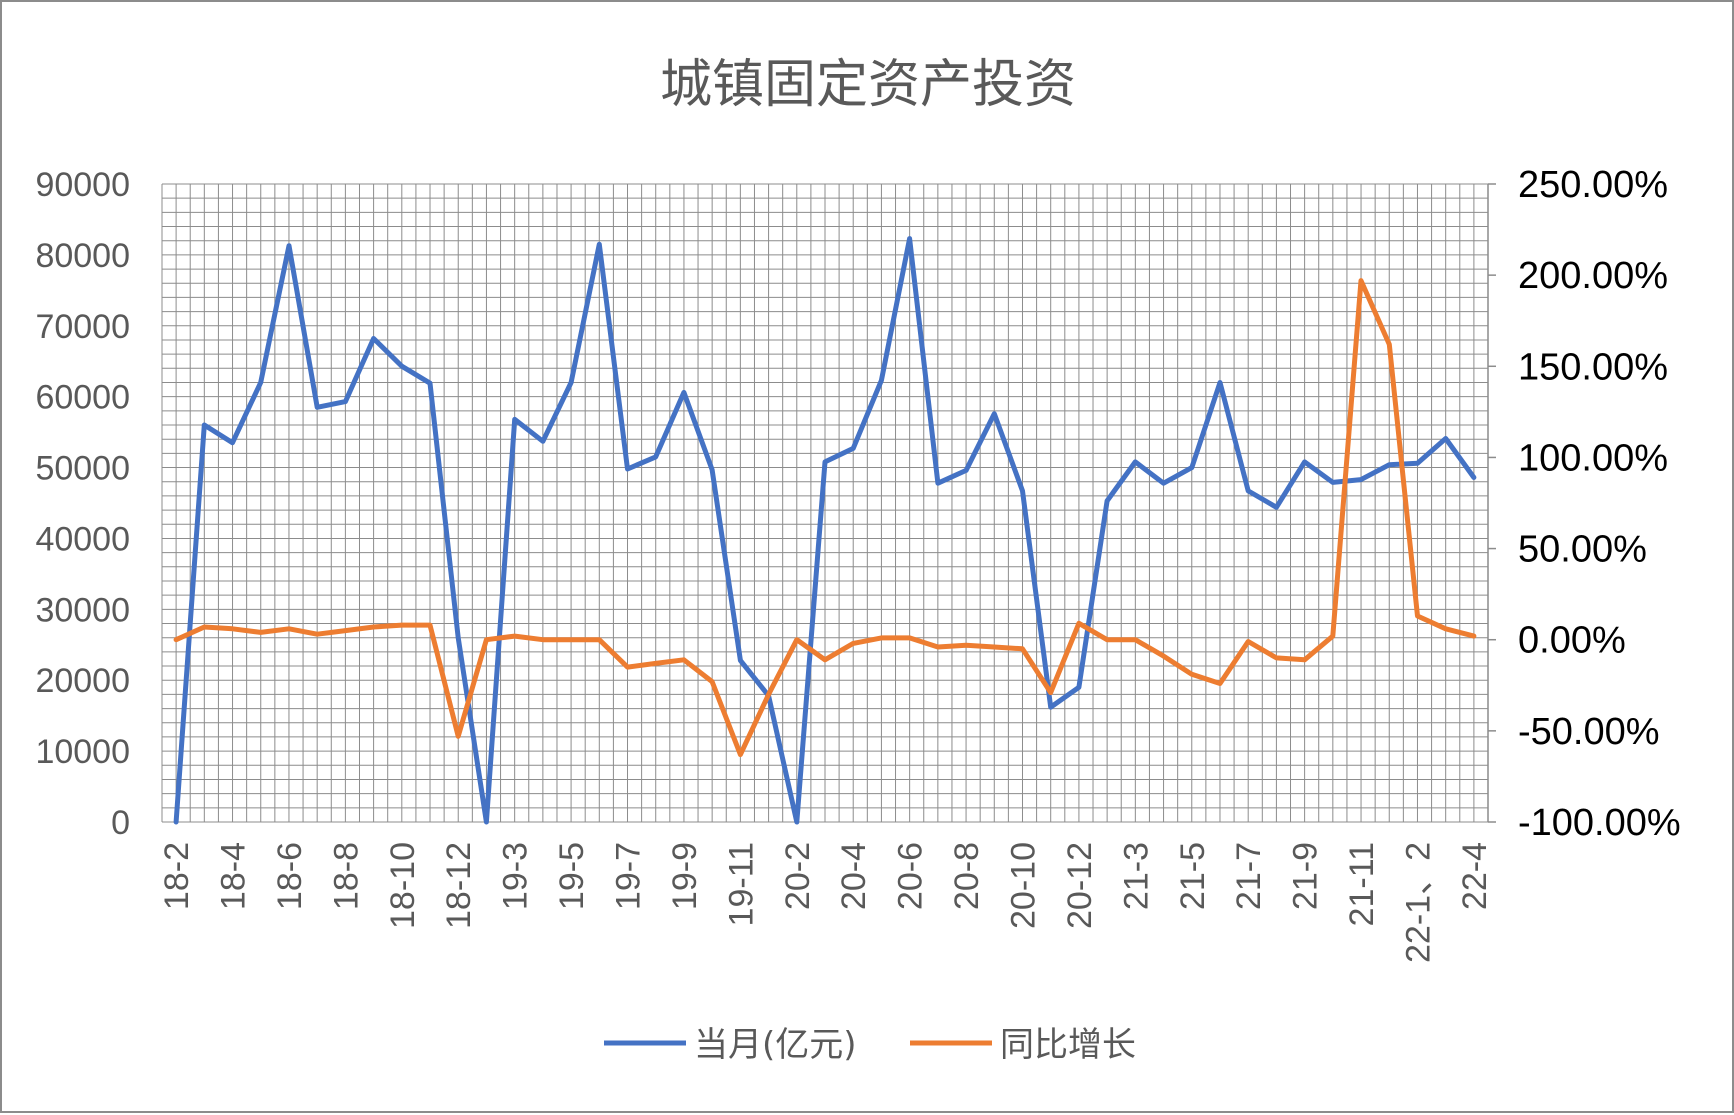 This screenshot has height=1115, width=1734. I want to click on left-axis-tick-label: 60000, so click(82, 398).